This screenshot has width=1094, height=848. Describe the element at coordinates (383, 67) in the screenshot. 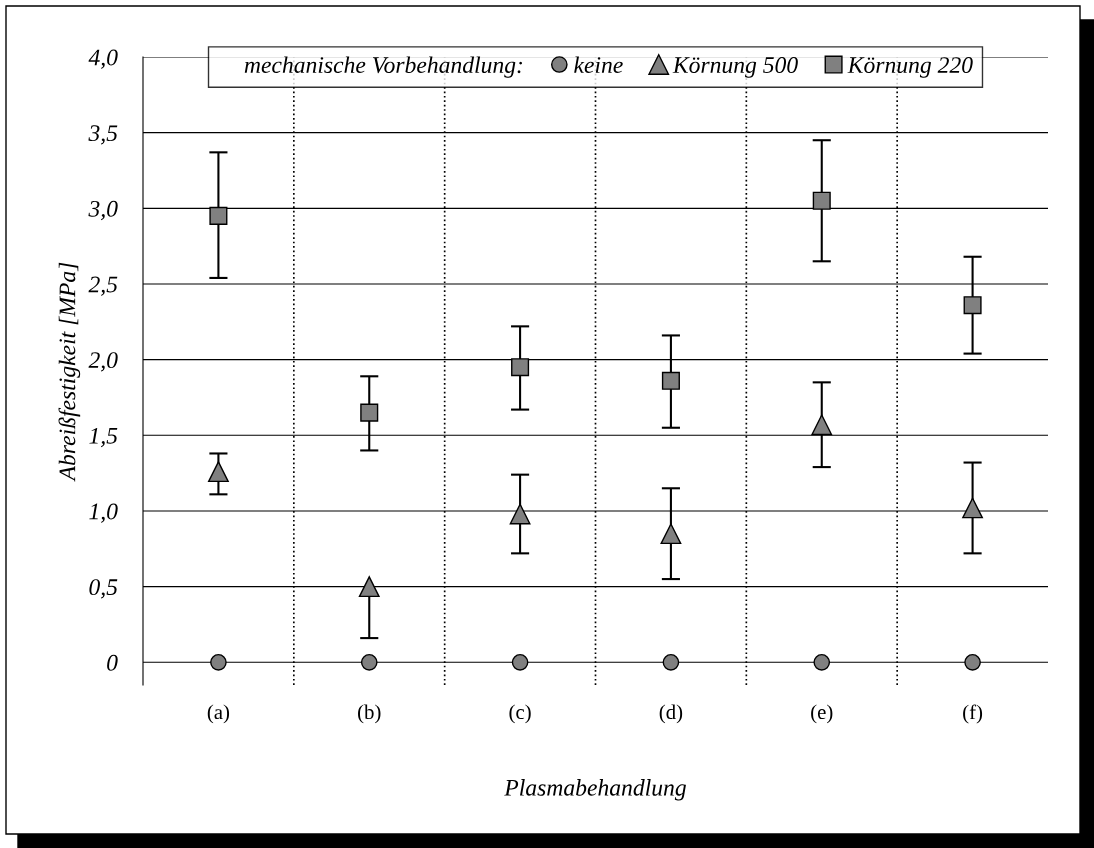

I see `legend-title: mechanische Vorbehandlung:` at that location.